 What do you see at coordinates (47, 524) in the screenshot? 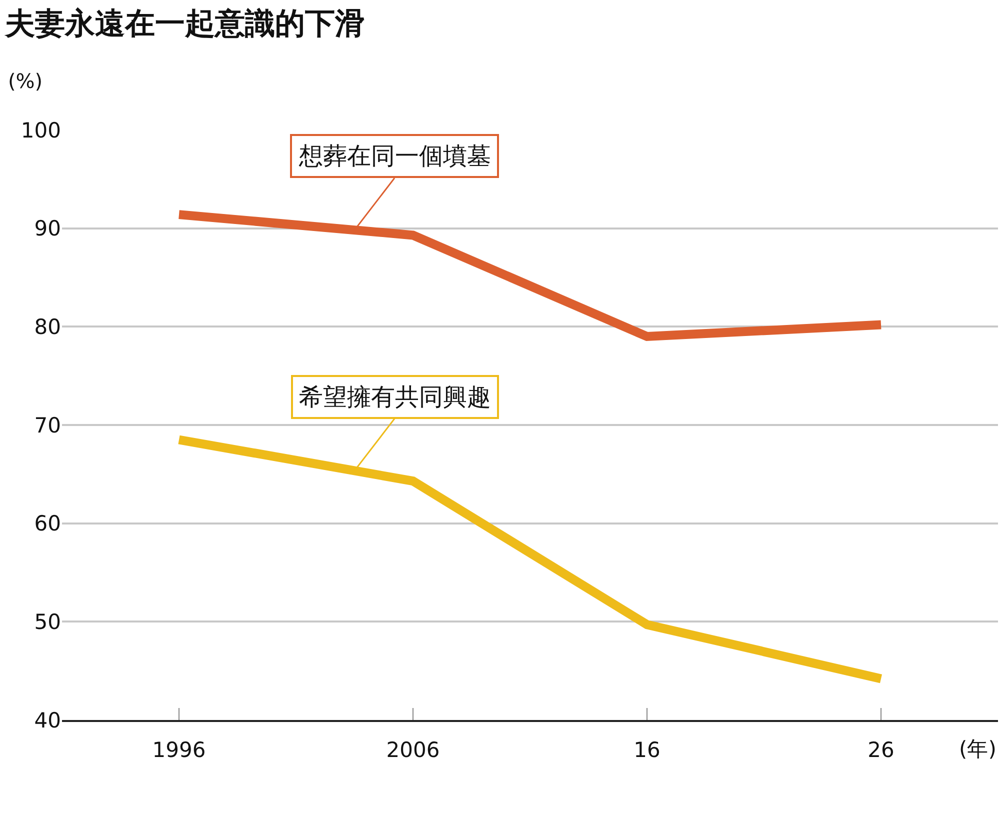
I see `y-tick-label: 60` at bounding box center [47, 524].